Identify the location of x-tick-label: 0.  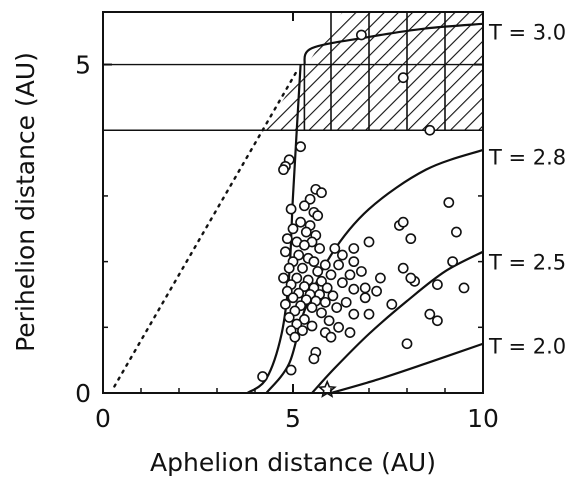
(103, 418).